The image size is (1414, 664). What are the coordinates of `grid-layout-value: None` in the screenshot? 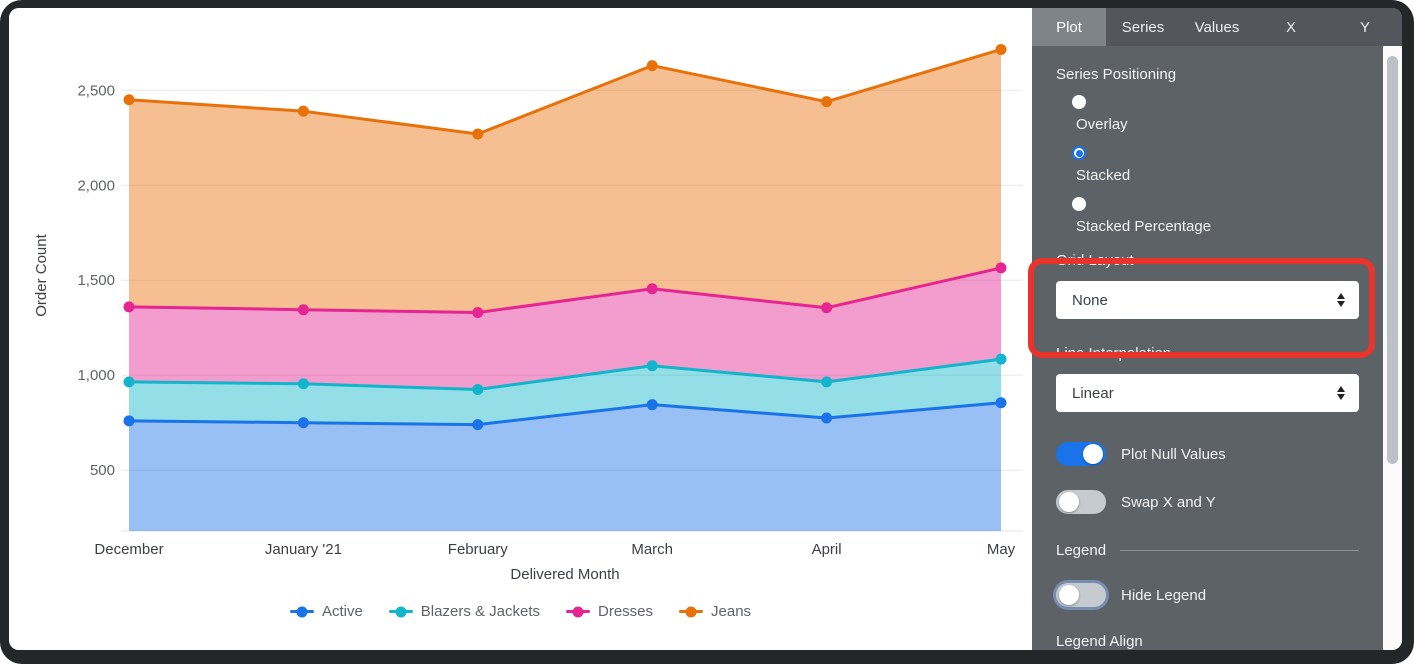 It's located at (1090, 300).